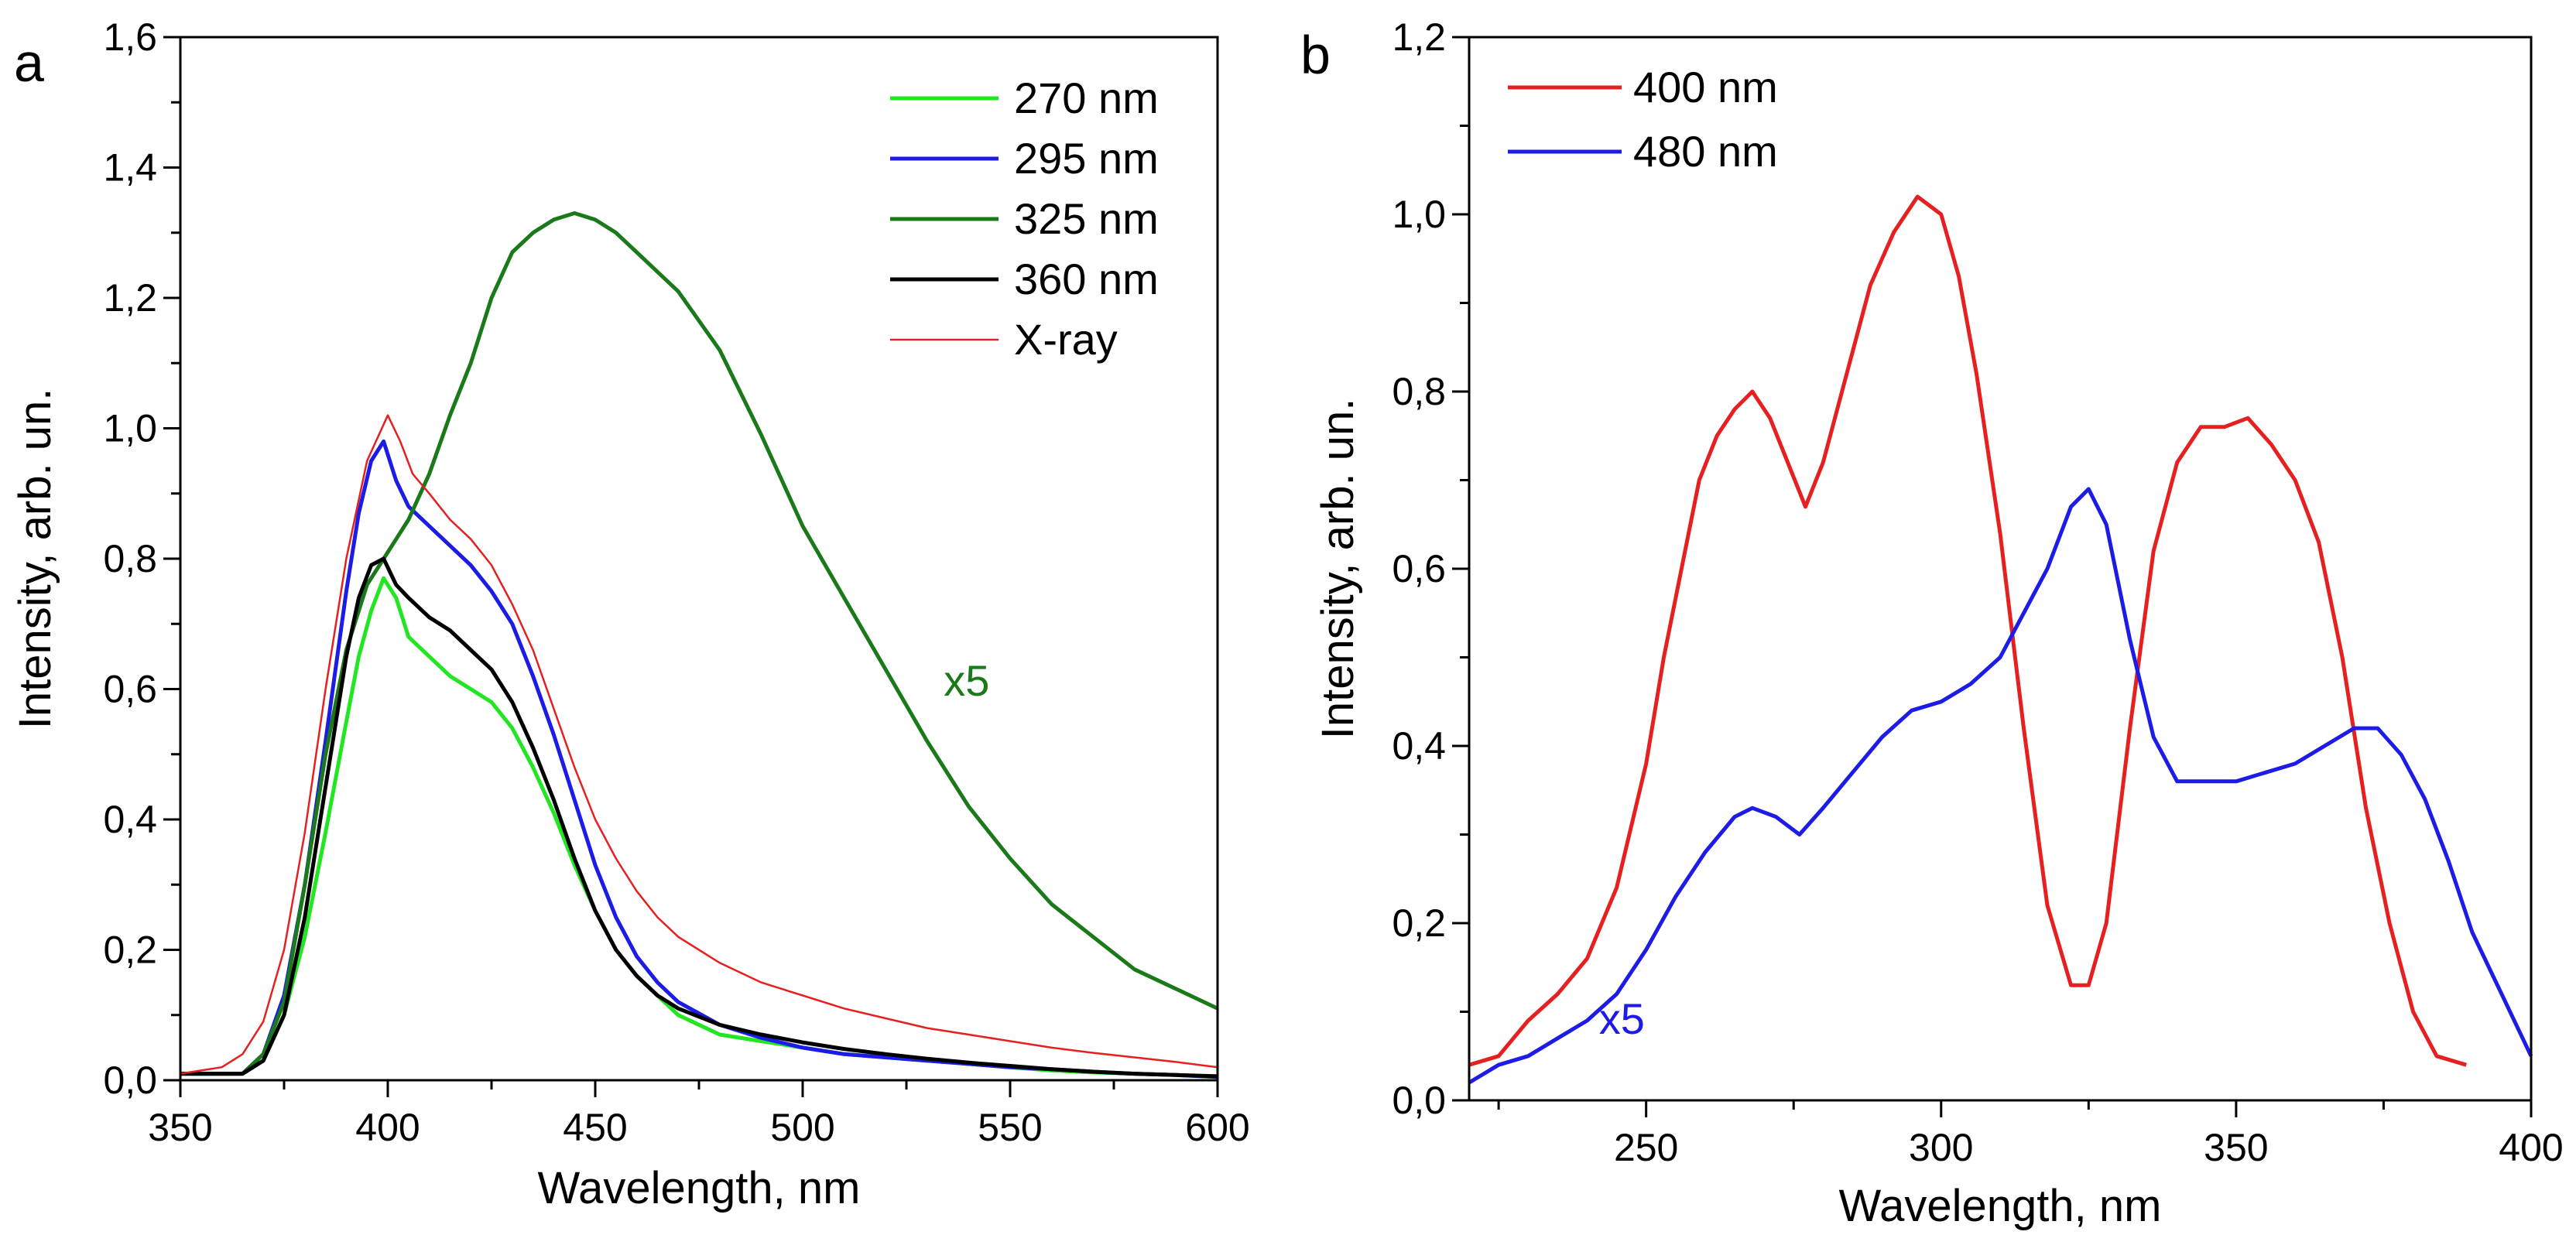 The height and width of the screenshot is (1252, 2576). I want to click on legend-label: X-ray, so click(1066, 339).